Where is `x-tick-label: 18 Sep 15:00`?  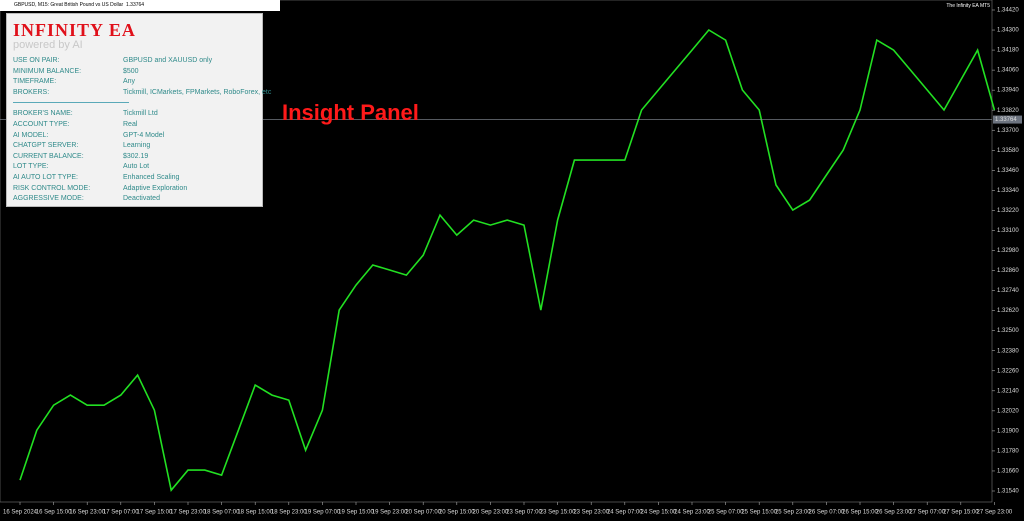 x-tick-label: 18 Sep 15:00 is located at coordinates (255, 513).